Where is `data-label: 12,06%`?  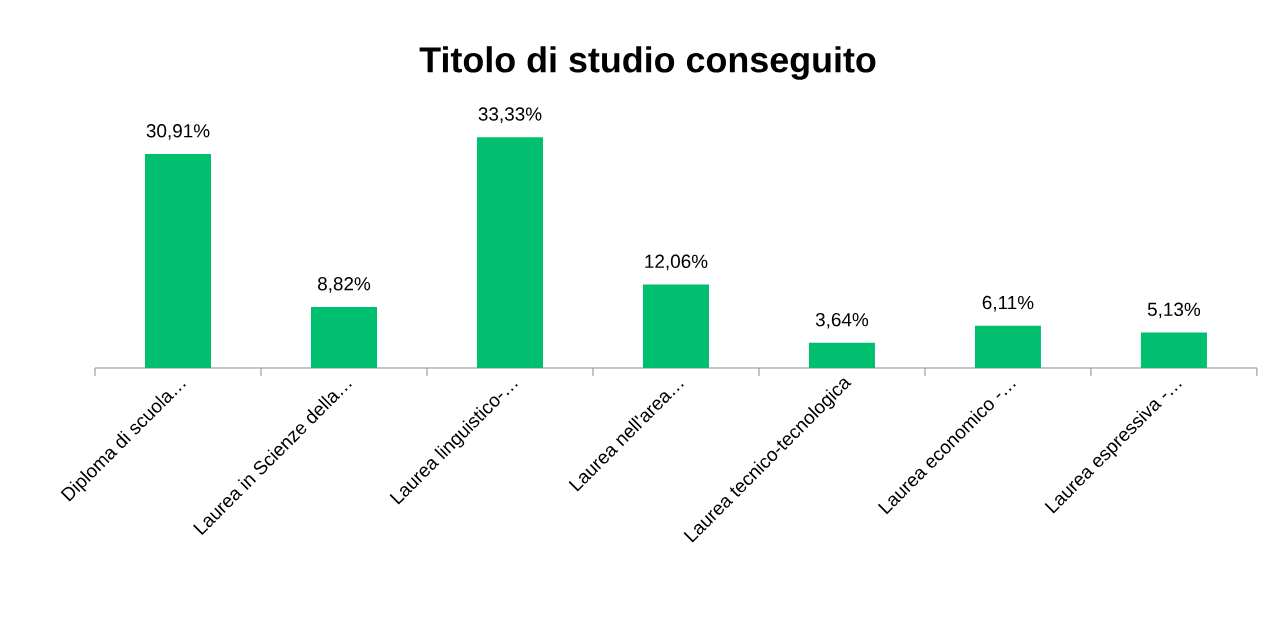 data-label: 12,06% is located at coordinates (676, 262).